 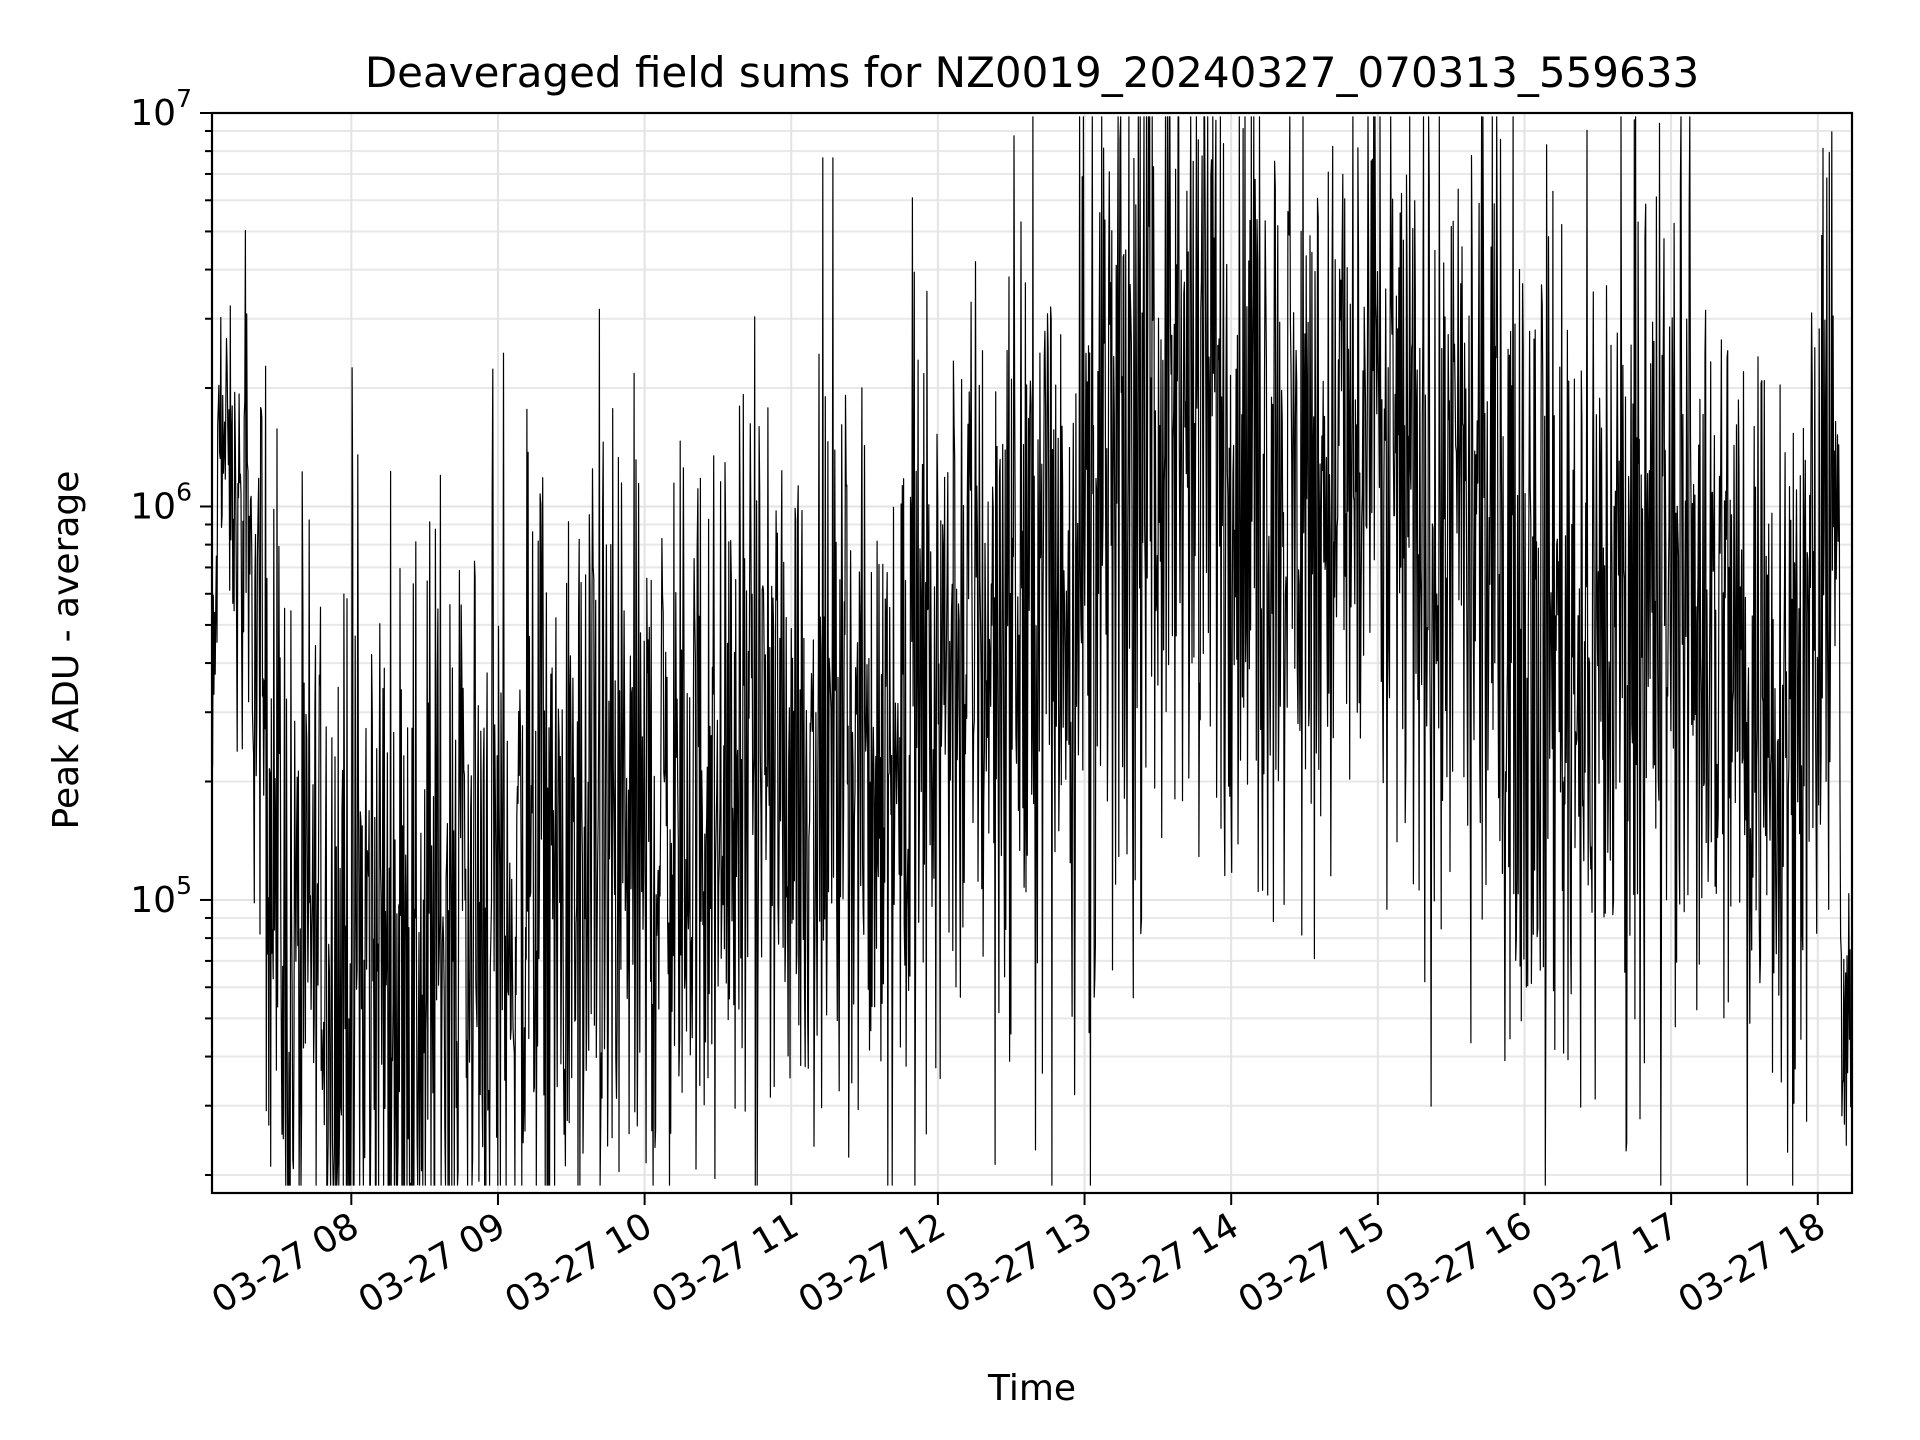 I want to click on y-tick-label: 10⁵, so click(x=161, y=896).